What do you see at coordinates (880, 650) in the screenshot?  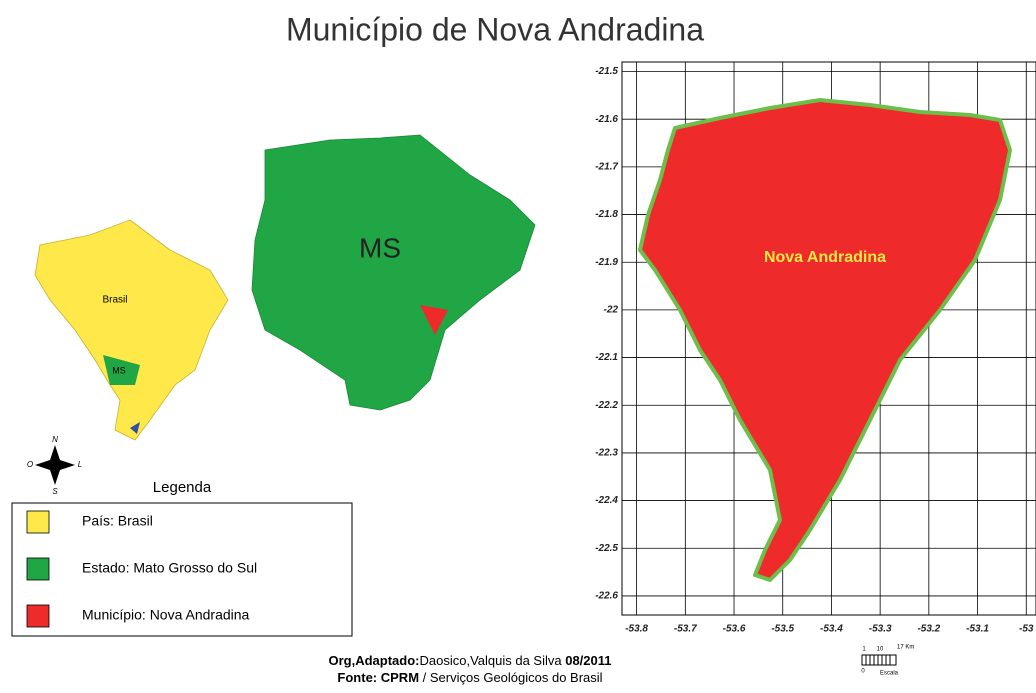 I see `scale-label: 10` at bounding box center [880, 650].